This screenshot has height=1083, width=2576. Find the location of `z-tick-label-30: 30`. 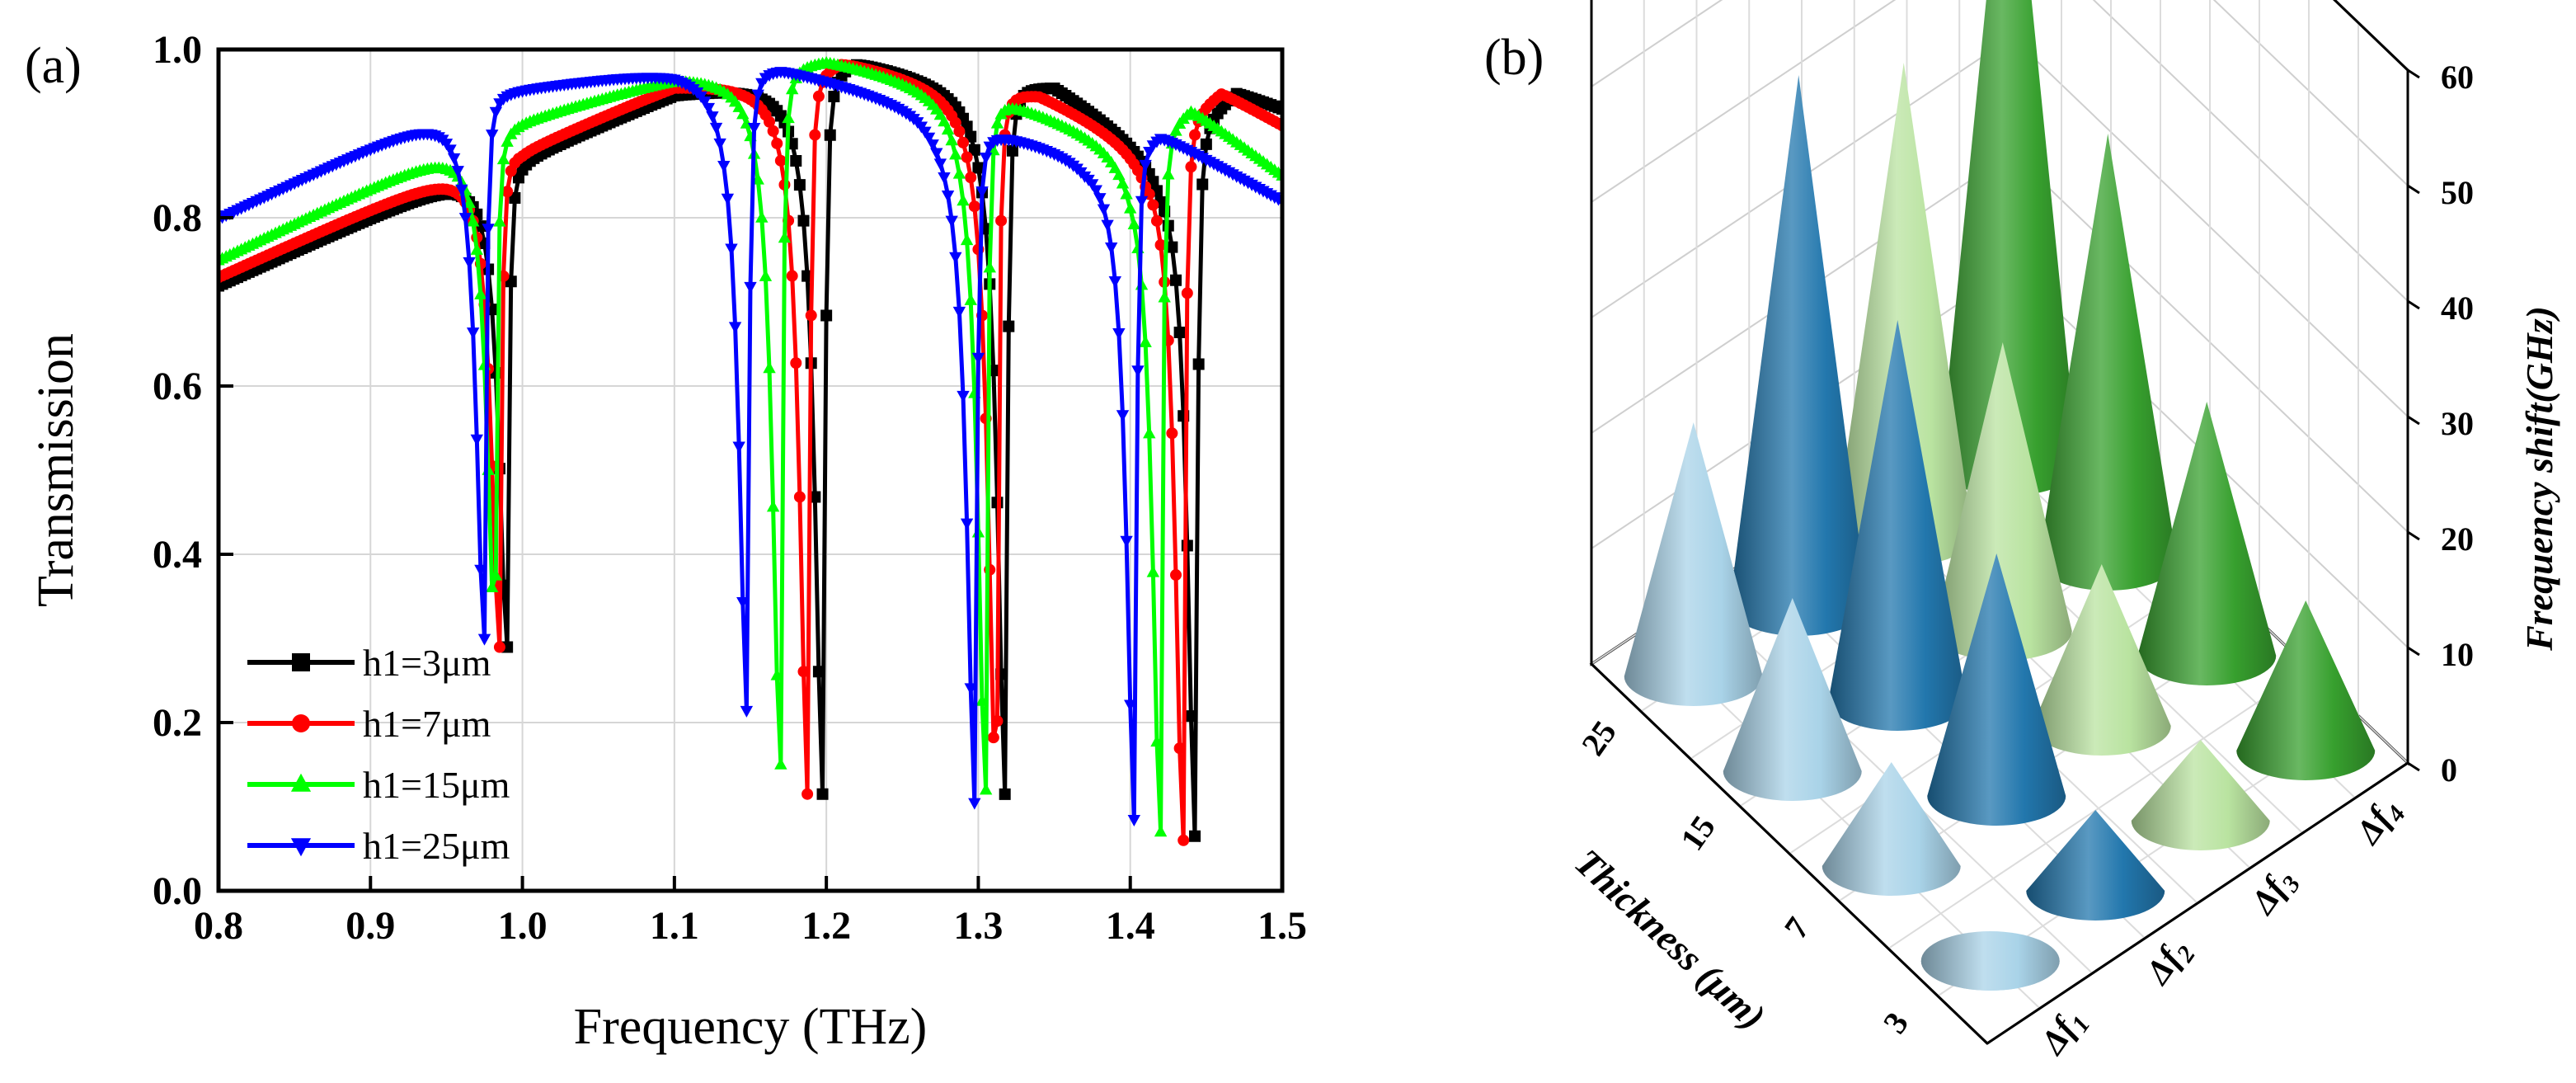

z-tick-label-30: 30 is located at coordinates (2457, 423).